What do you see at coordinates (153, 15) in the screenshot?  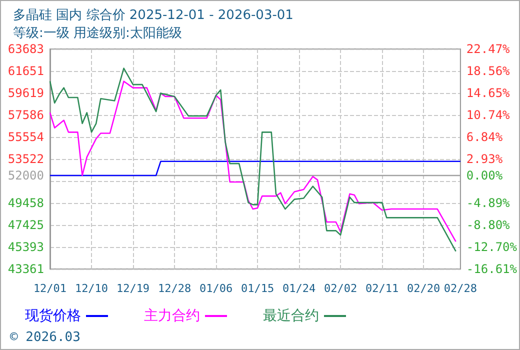 I see `chart-title: 多晶硅 国内 综合价 2025-12-01 - 2026-03-01` at bounding box center [153, 15].